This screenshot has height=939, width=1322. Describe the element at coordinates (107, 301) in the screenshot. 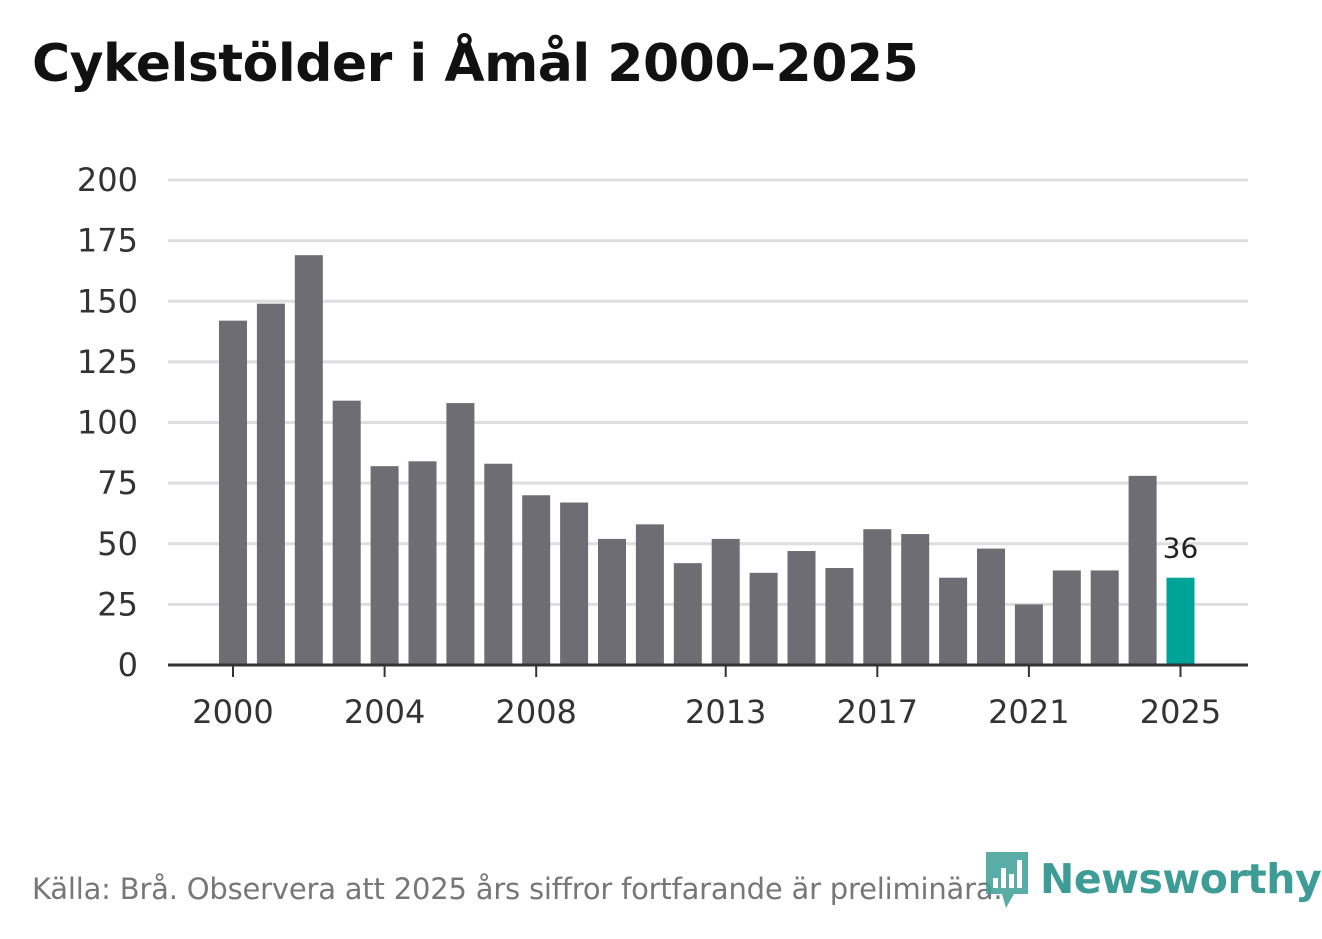

I see `y-tick-label: 150` at that location.